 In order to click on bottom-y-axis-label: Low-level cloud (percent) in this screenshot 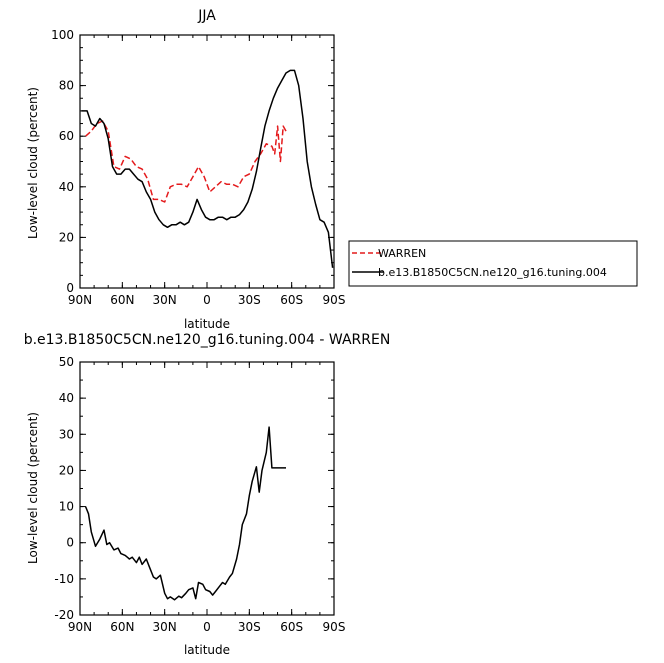, I will do `click(33, 488)`.